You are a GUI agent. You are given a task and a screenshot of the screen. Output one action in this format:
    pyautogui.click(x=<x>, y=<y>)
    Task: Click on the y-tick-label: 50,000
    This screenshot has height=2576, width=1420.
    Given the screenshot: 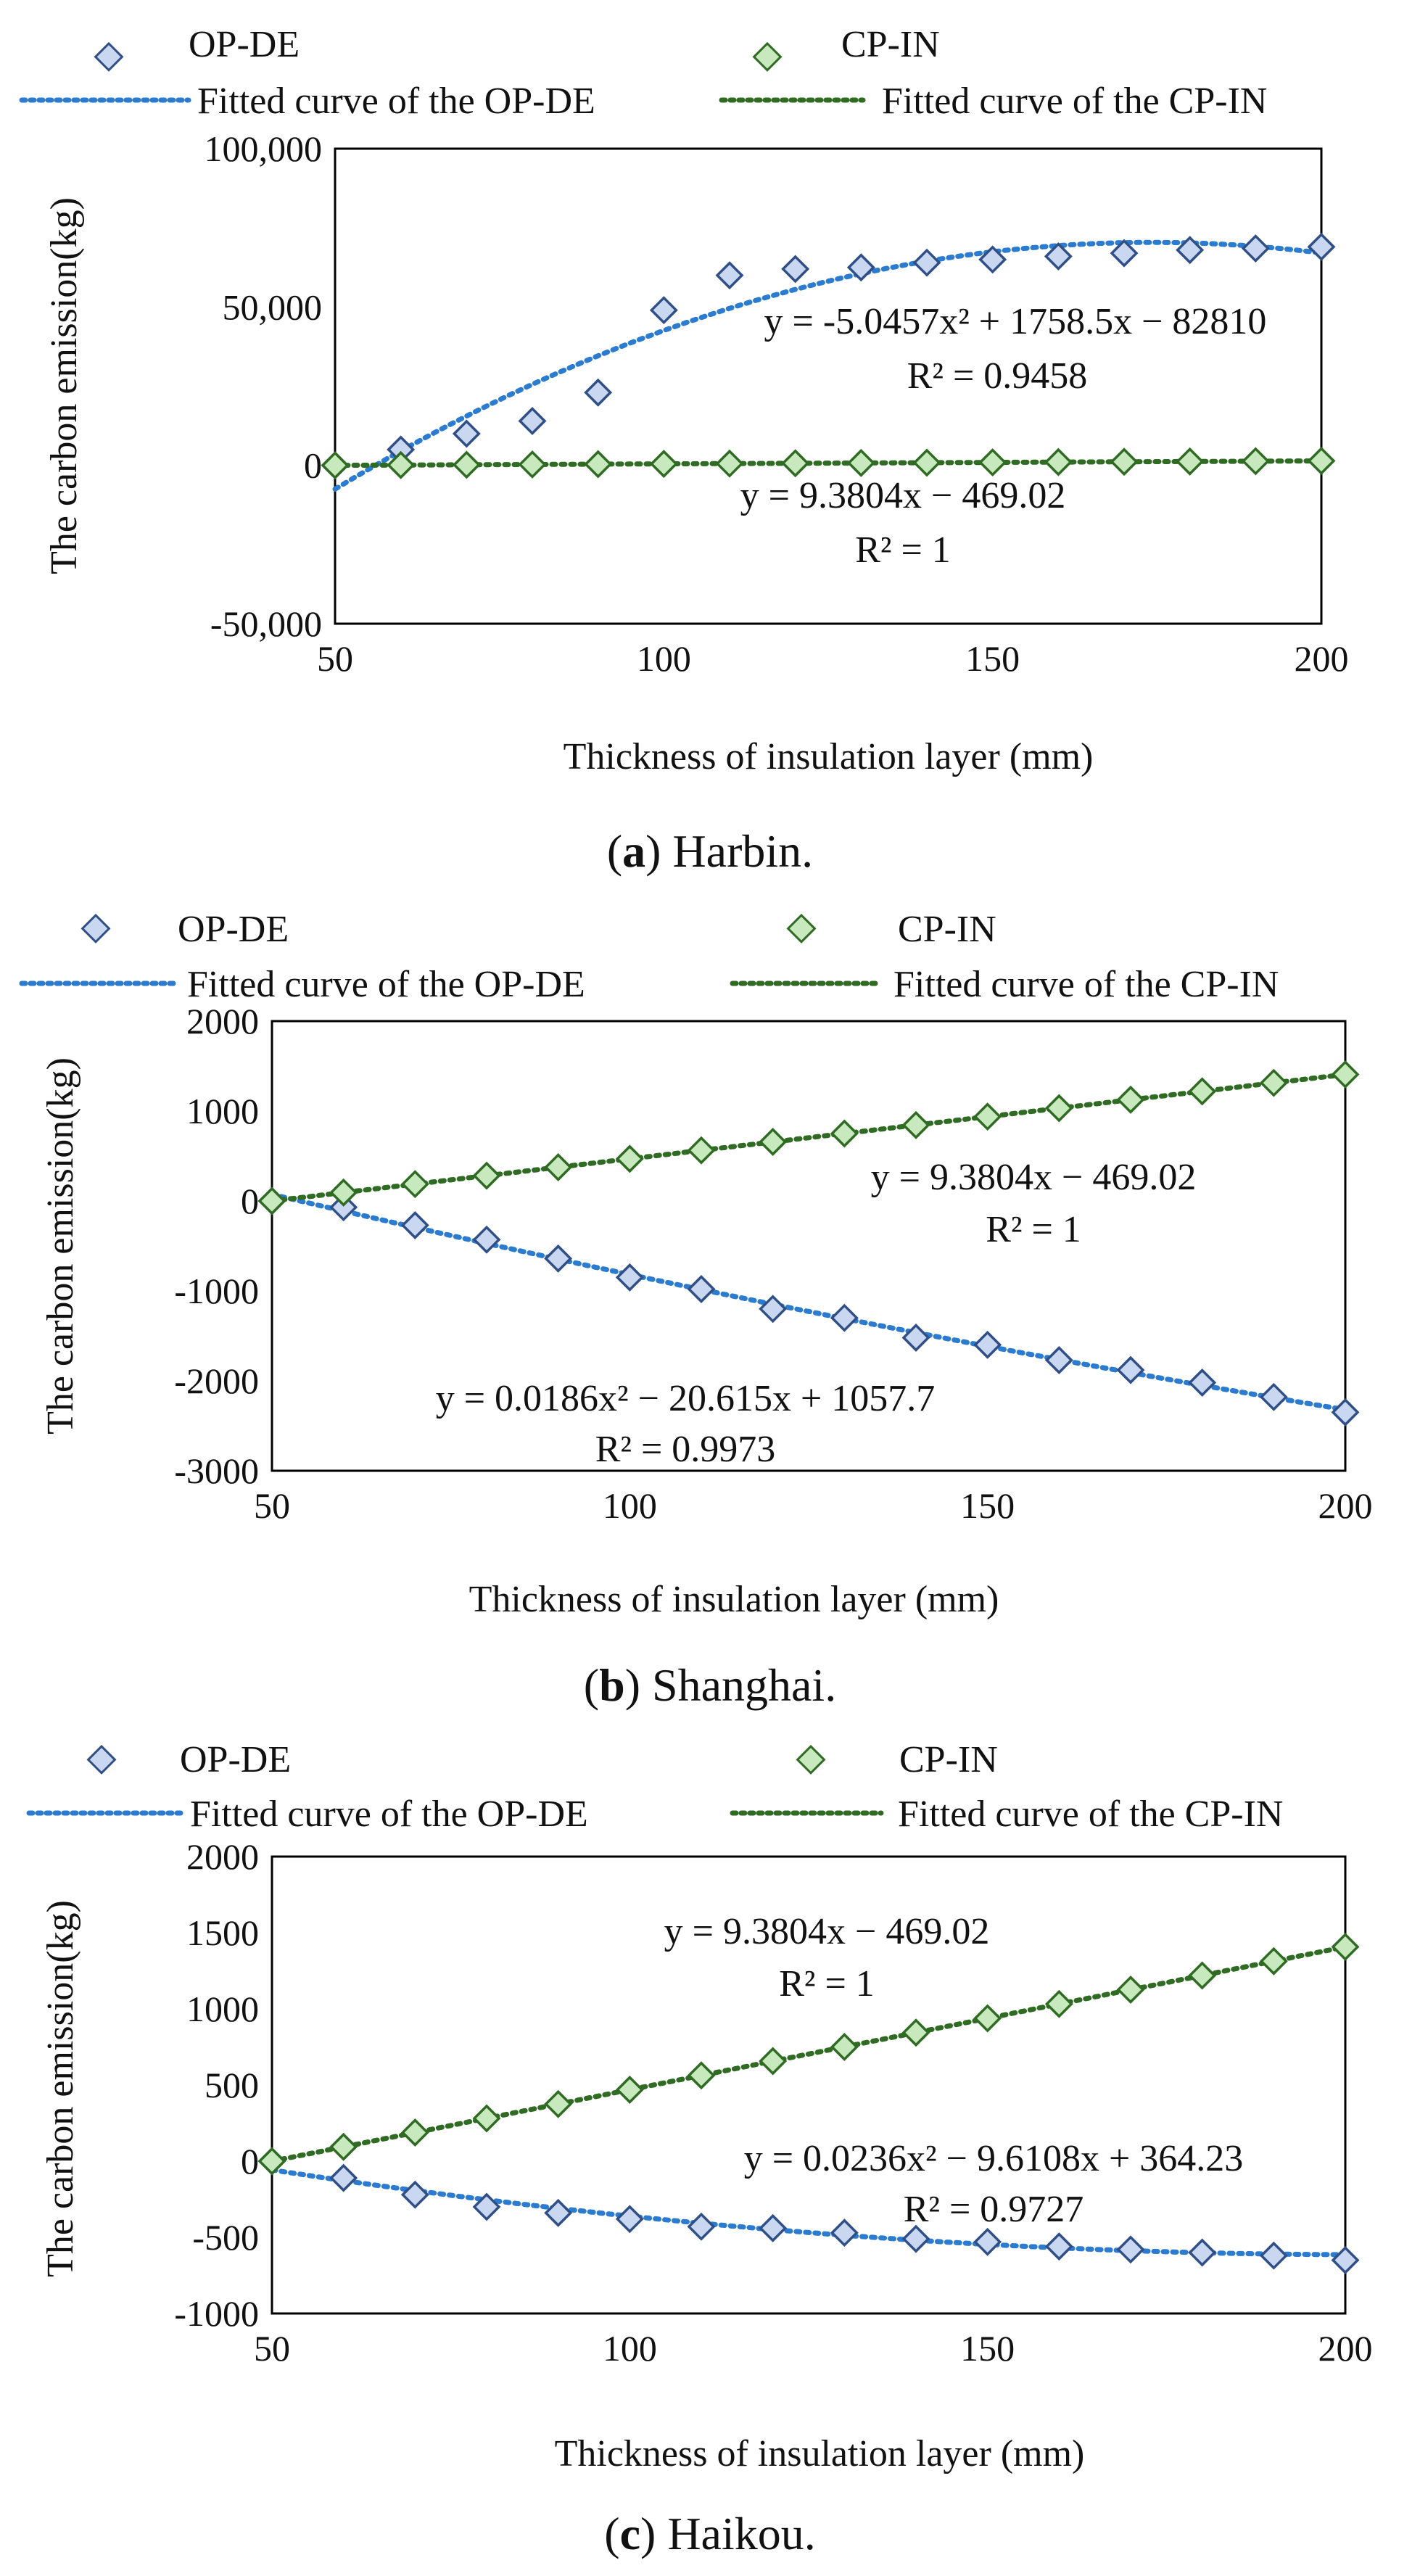 What is the action you would take?
    pyautogui.click(x=273, y=306)
    